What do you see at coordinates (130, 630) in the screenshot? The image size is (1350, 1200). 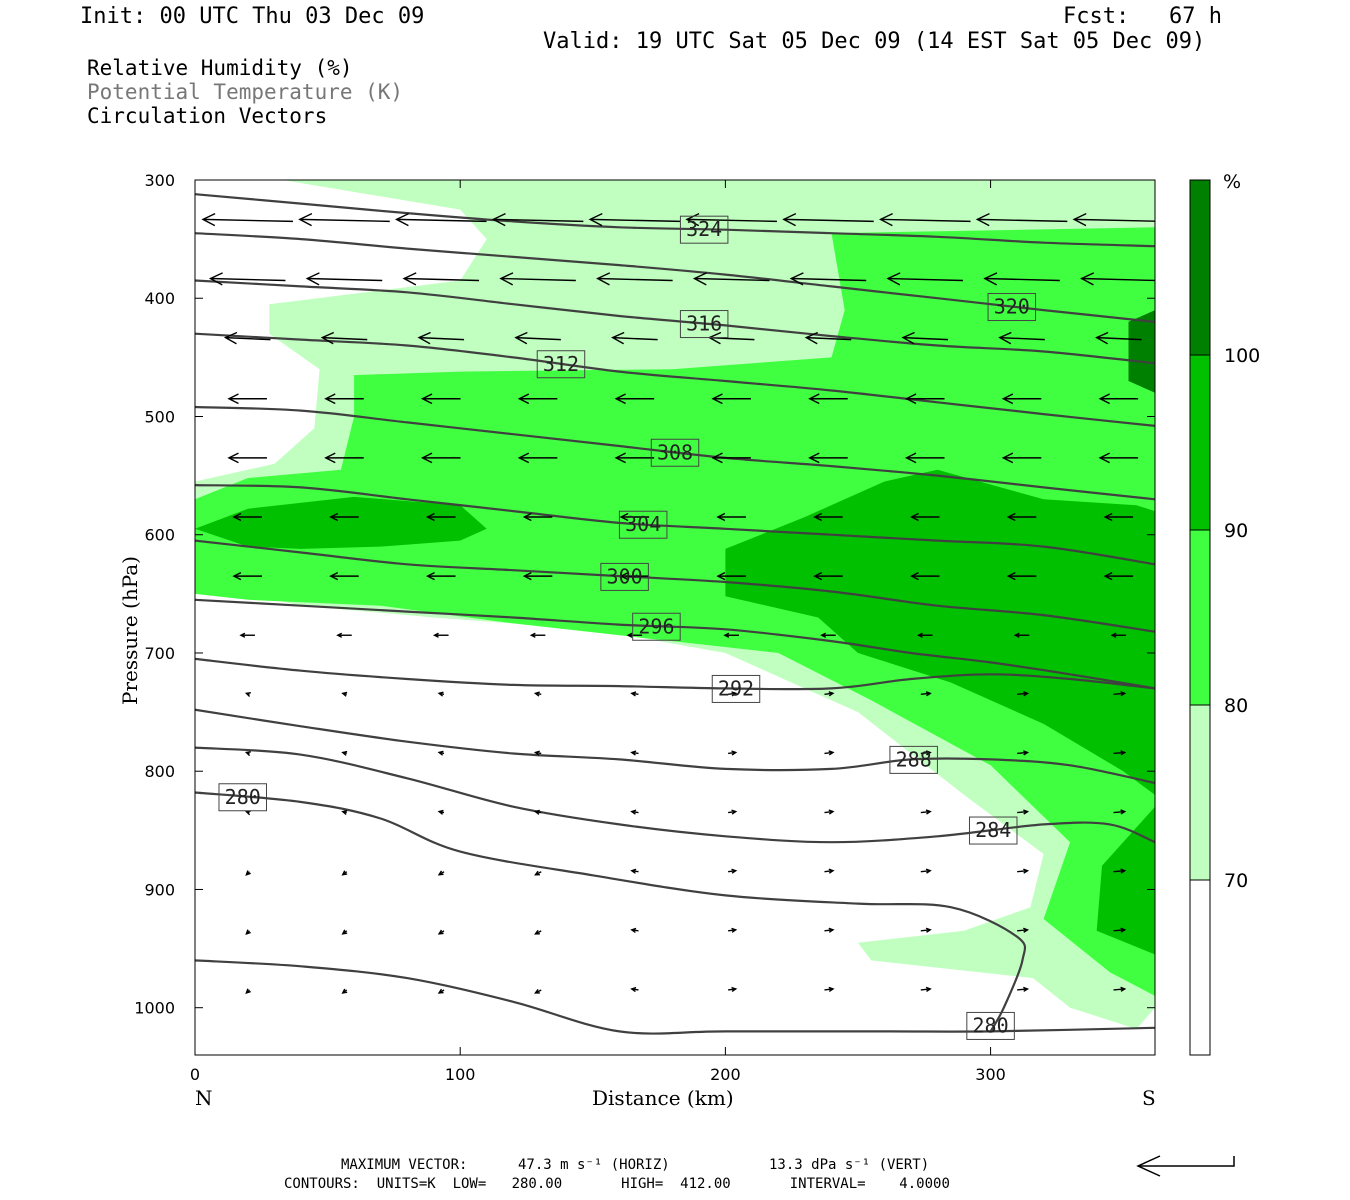 I see `y-axis-label: Pressure (hPa)` at bounding box center [130, 630].